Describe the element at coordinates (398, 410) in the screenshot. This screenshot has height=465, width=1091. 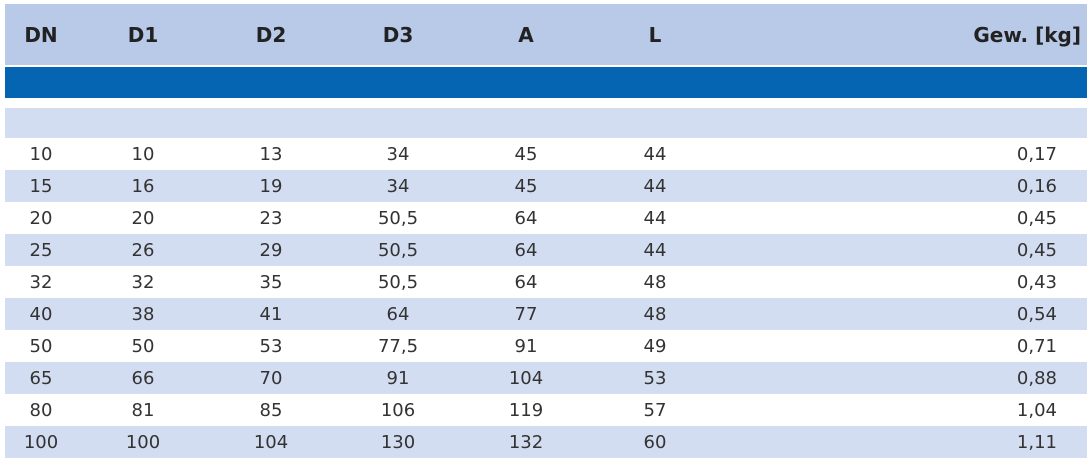
I see `cell-d3: 106` at that location.